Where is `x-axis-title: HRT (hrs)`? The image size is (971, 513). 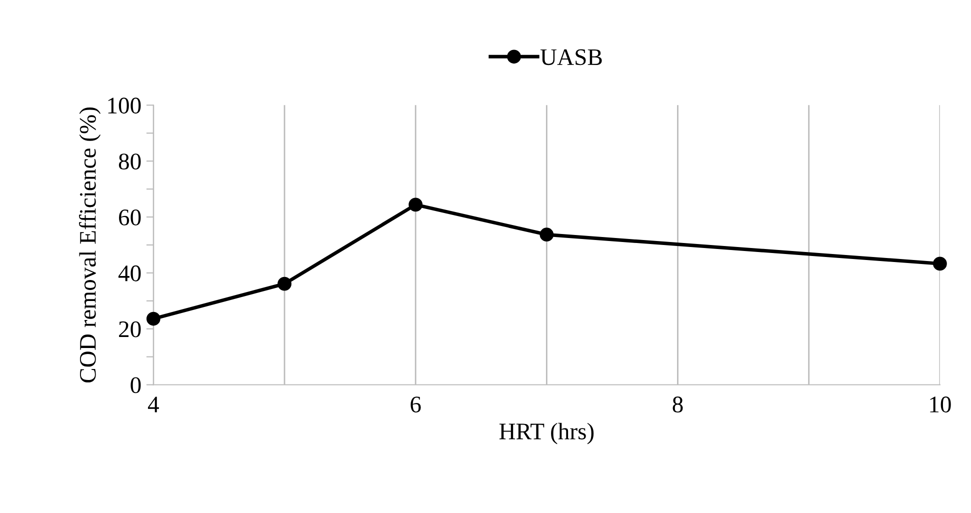 x-axis-title: HRT (hrs) is located at coordinates (546, 433).